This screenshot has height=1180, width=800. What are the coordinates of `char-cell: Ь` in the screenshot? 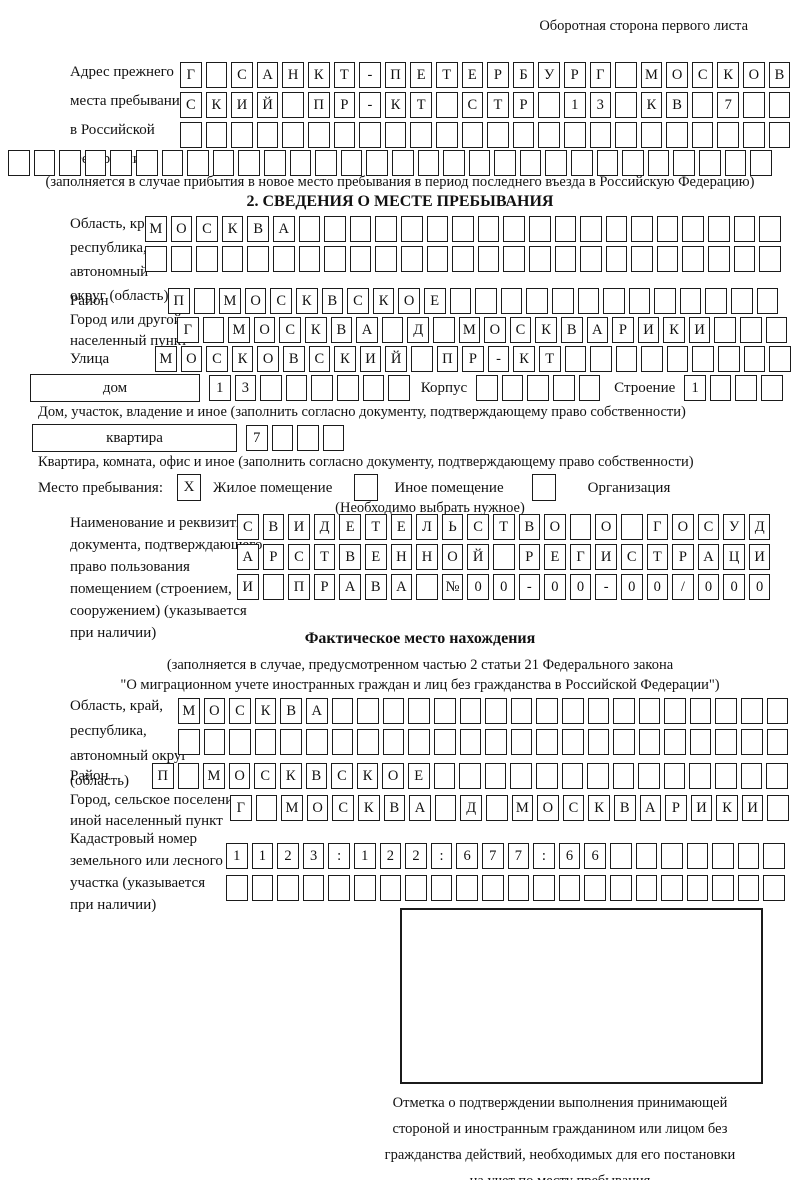 It's located at (452, 527).